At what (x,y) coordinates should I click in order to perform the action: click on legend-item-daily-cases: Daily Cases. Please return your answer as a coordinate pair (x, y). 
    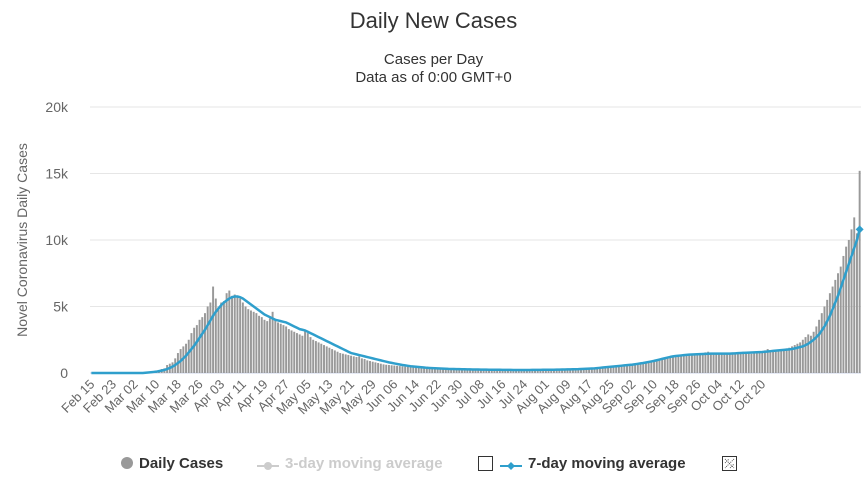
    Looking at the image, I should click on (172, 463).